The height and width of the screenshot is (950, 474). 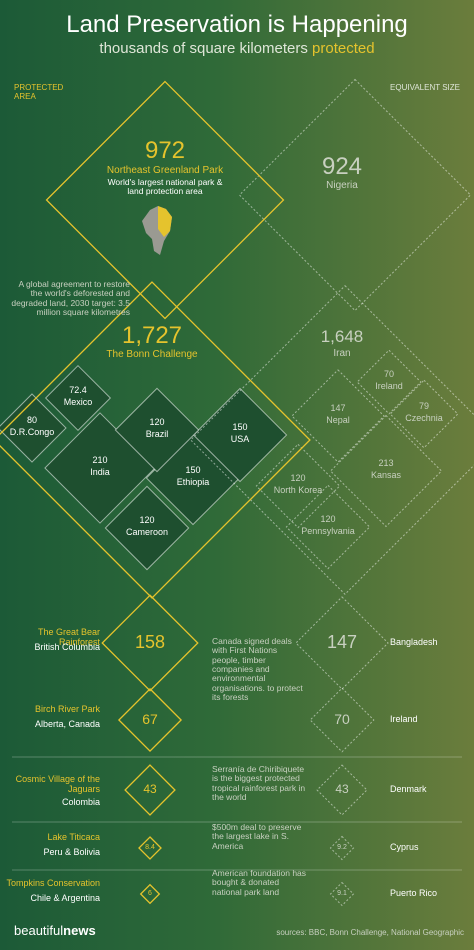 I want to click on value: 213, so click(x=386, y=463).